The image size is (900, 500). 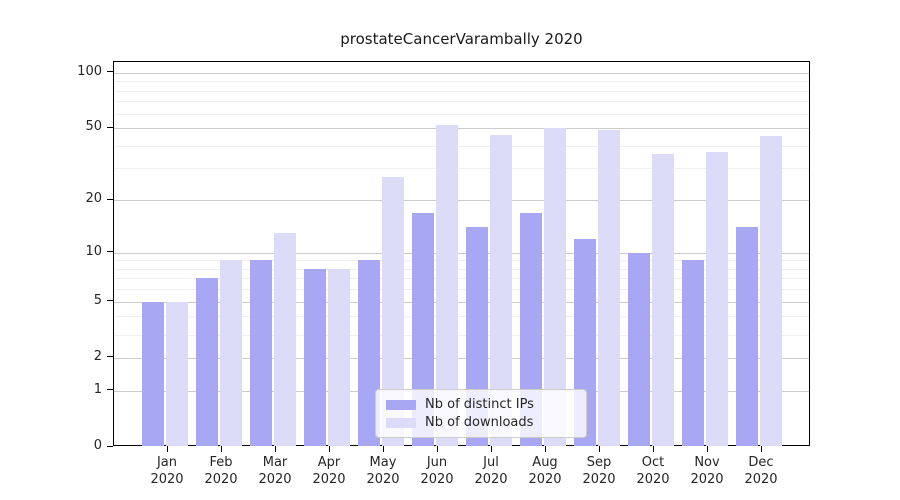 I want to click on legend-label-distinct-ips: Nb of distinct IPs, so click(x=479, y=404).